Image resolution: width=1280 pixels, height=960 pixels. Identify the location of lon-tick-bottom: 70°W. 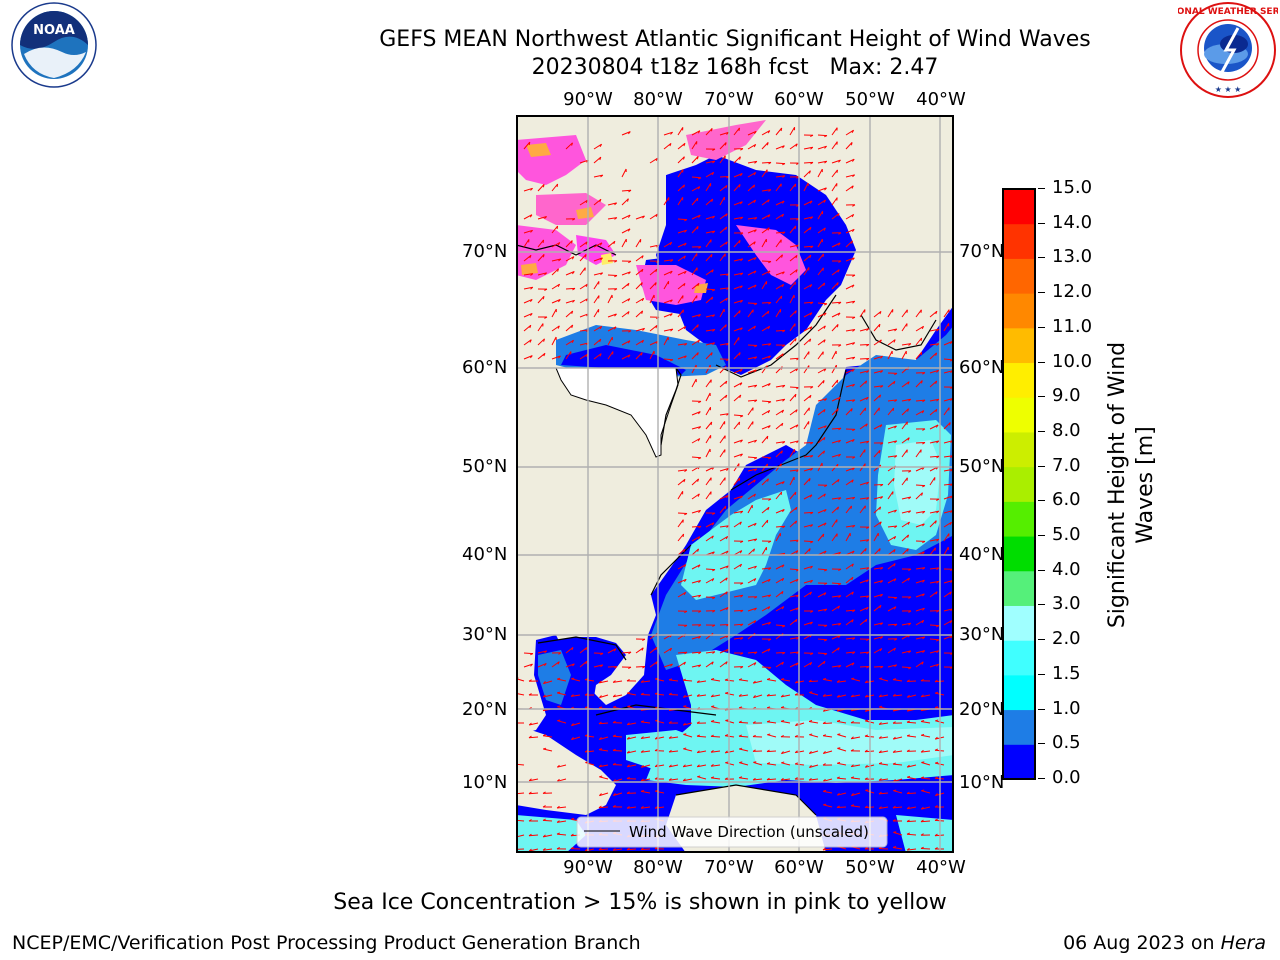
(729, 867).